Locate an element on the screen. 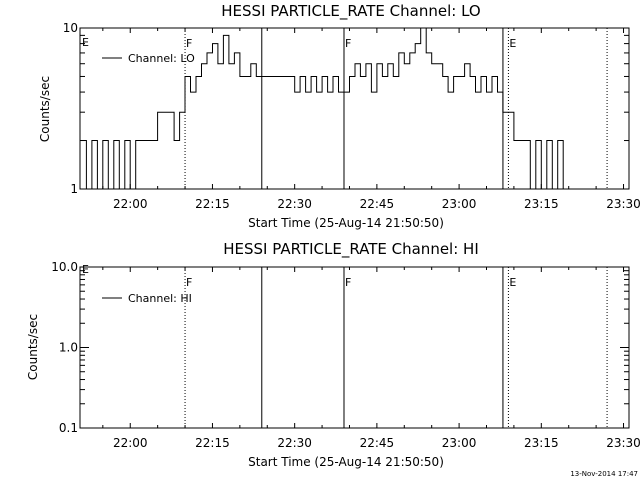  y-tick-label: 1 is located at coordinates (74, 189).